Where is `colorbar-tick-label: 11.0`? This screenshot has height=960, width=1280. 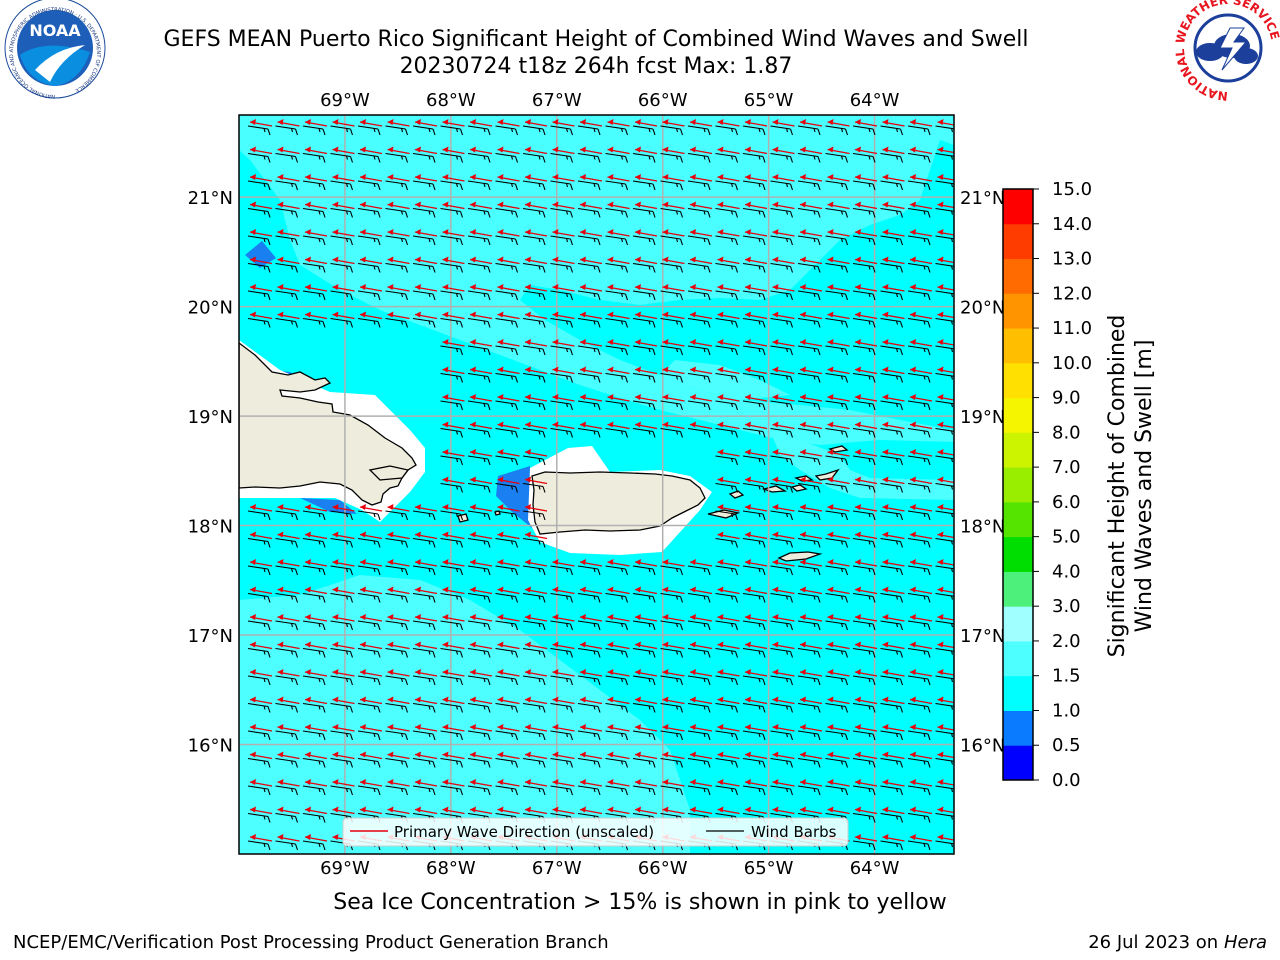
colorbar-tick-label: 11.0 is located at coordinates (1072, 328).